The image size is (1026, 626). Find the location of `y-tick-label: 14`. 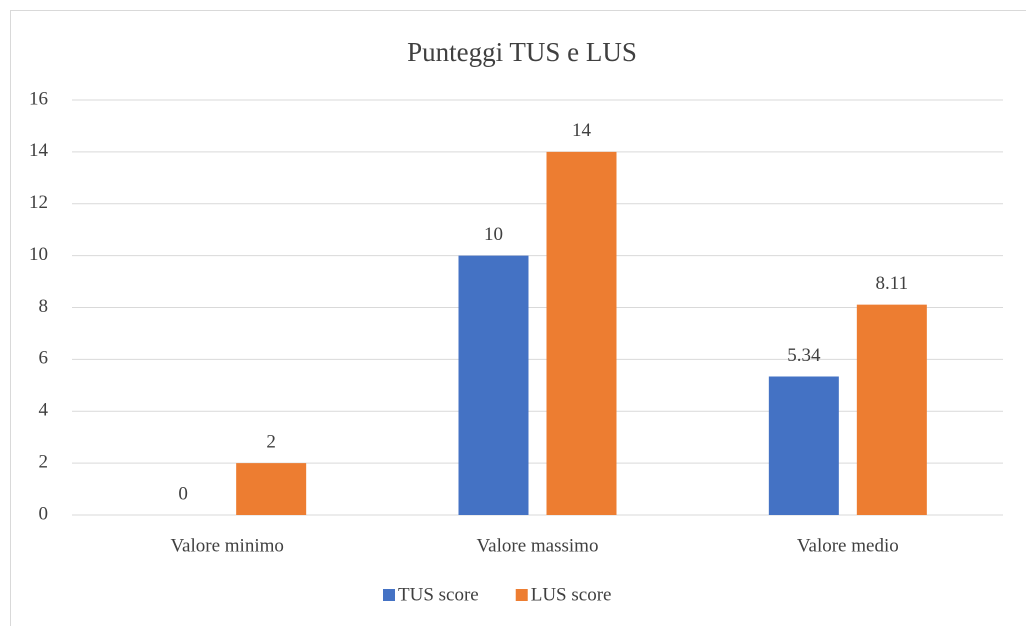

y-tick-label: 14 is located at coordinates (39, 150).